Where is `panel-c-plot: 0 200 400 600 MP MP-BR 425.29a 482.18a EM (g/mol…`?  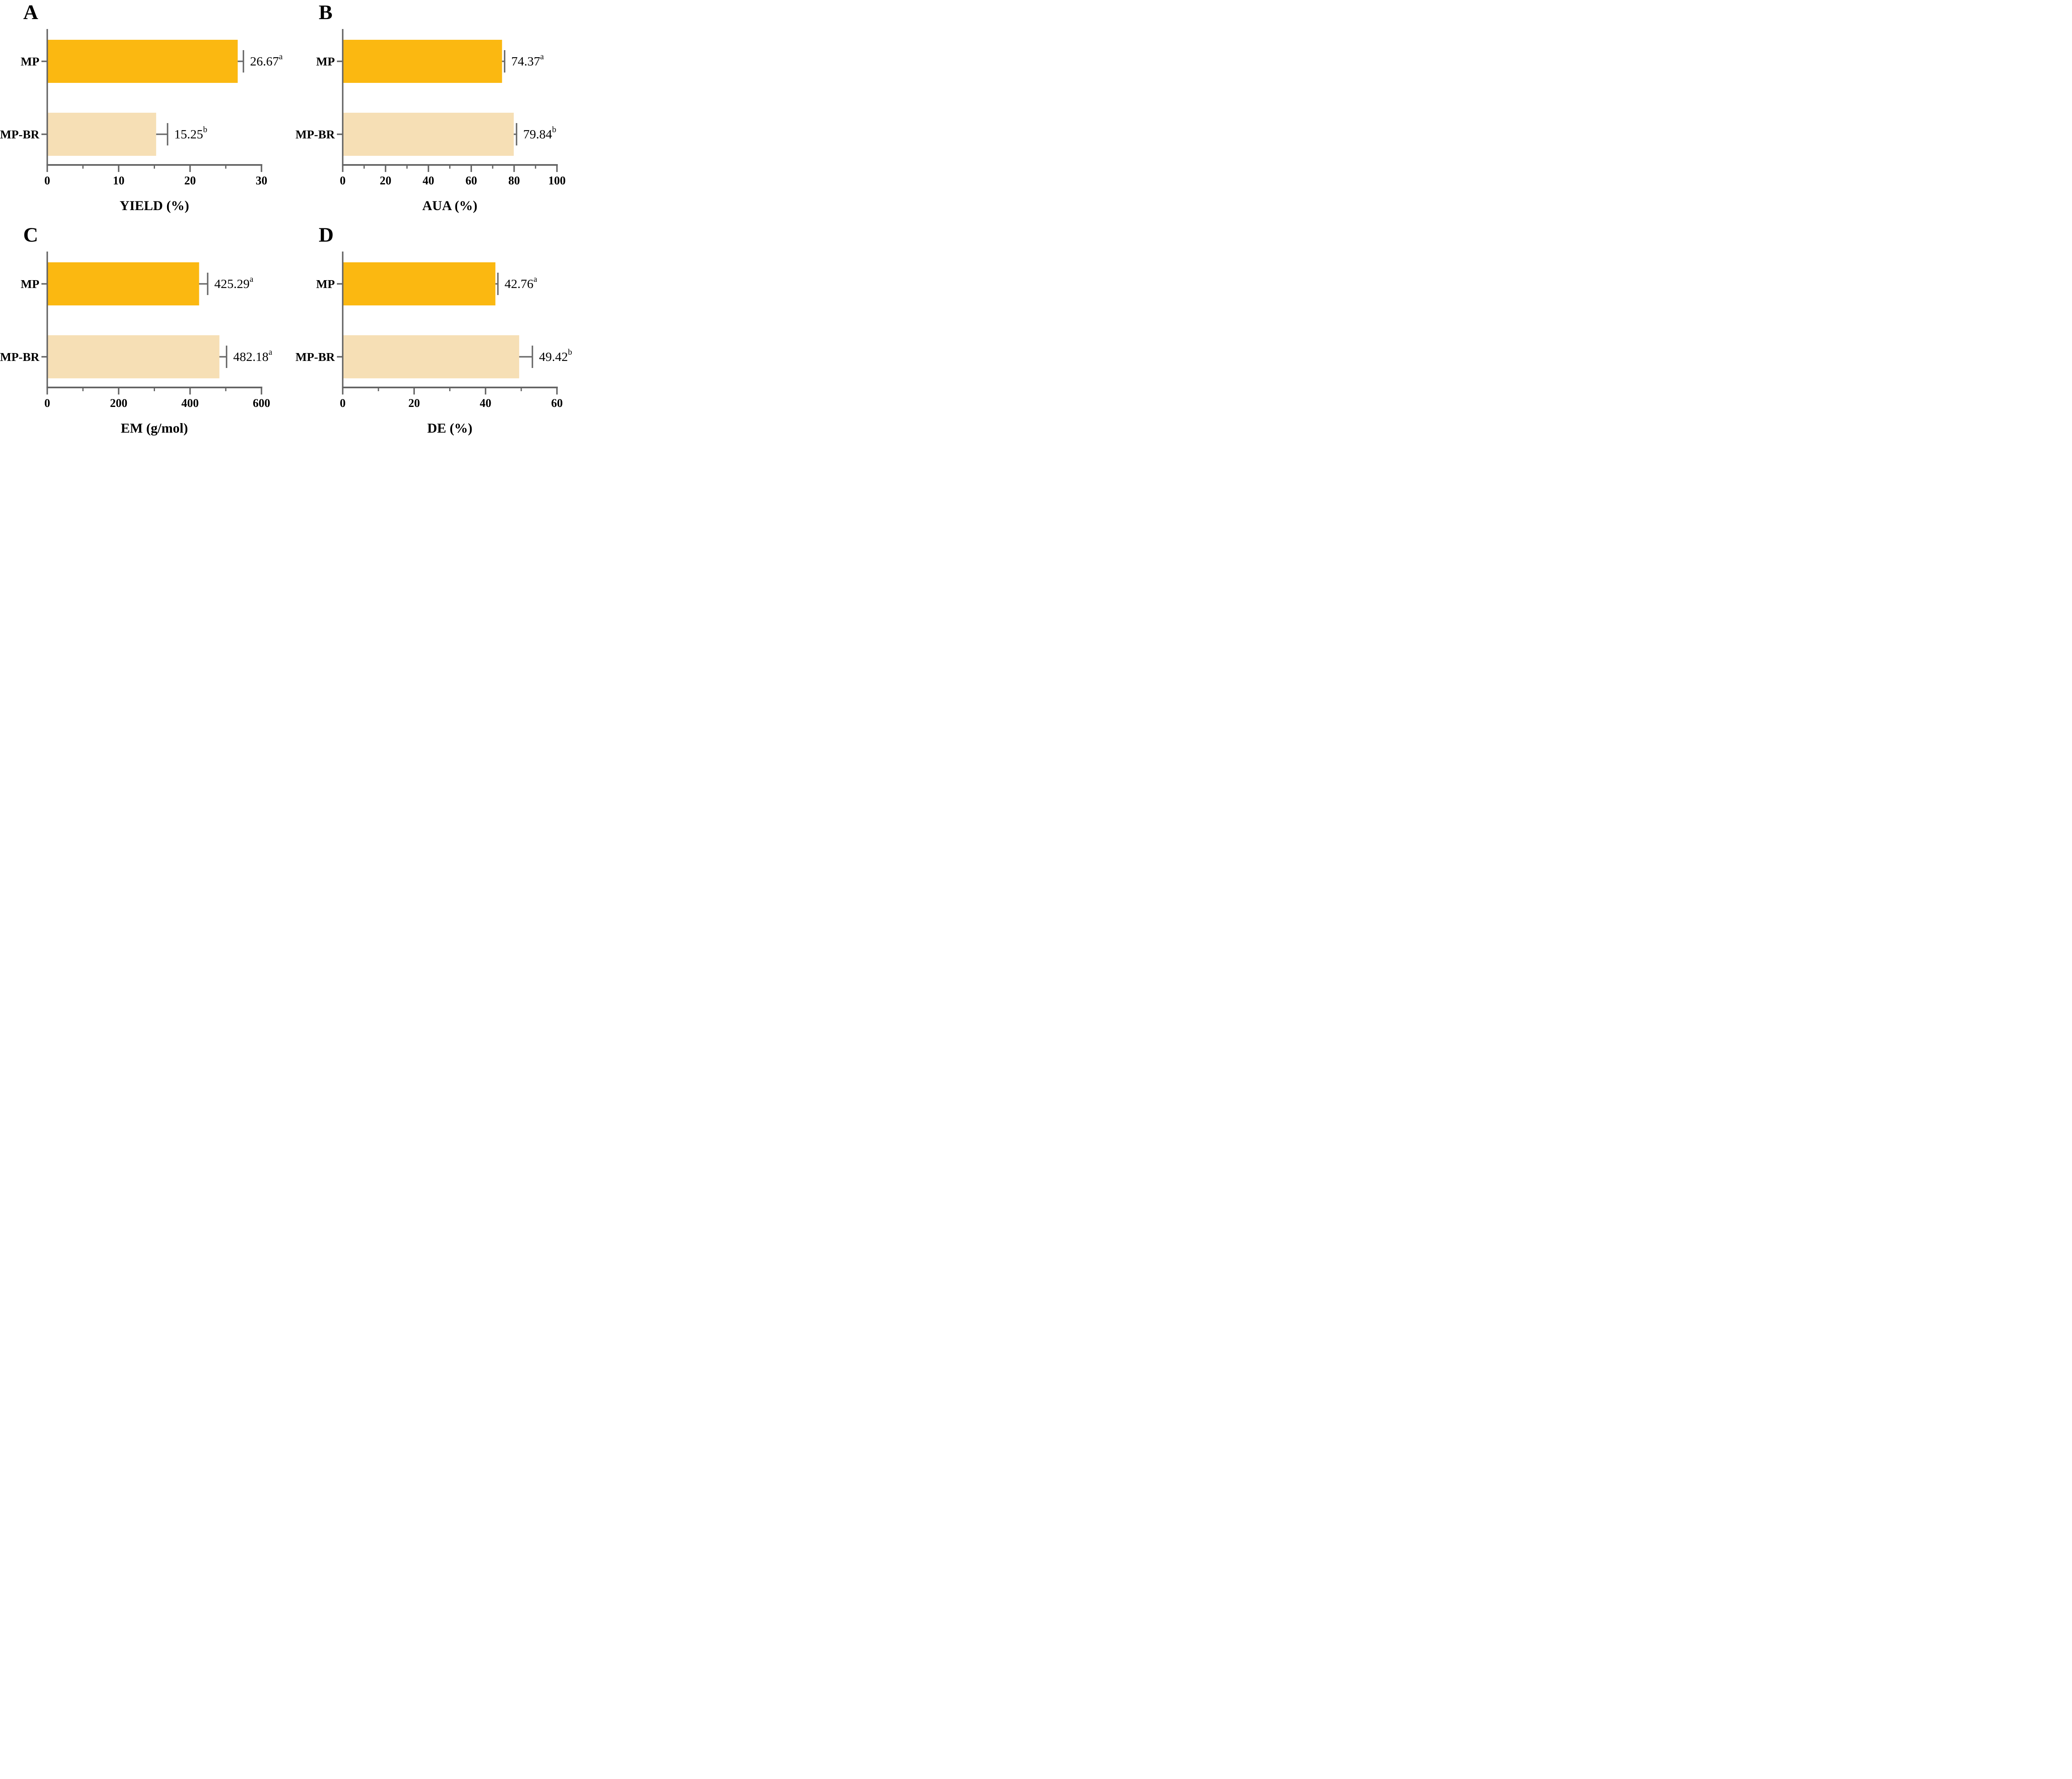 panel-c-plot: 0 200 400 600 MP MP-BR 425.29a 482.18a EM (g/mol… is located at coordinates (136, 344).